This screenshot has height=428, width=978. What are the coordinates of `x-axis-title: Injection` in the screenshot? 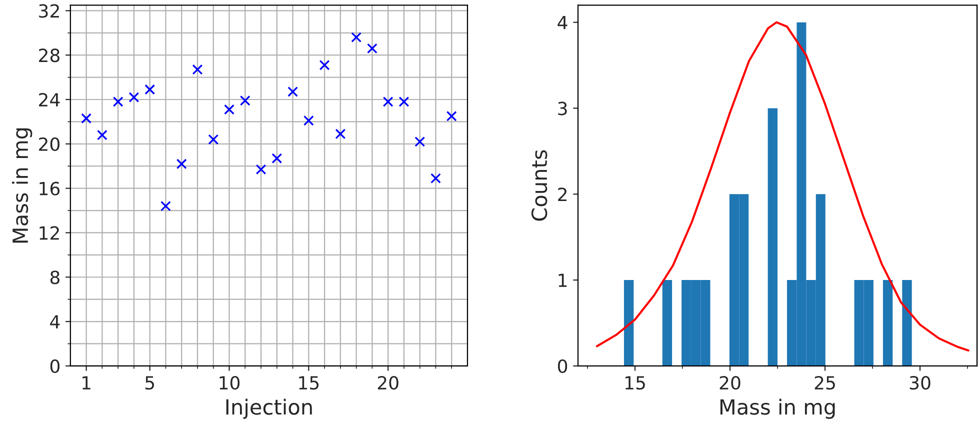 It's located at (269, 408).